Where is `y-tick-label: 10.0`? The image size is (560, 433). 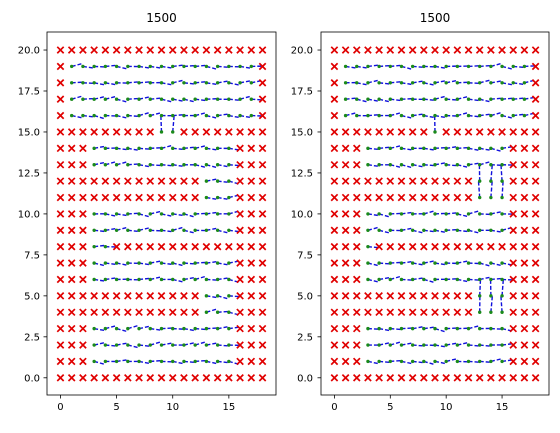 y-tick-label: 10.0 is located at coordinates (302, 214).